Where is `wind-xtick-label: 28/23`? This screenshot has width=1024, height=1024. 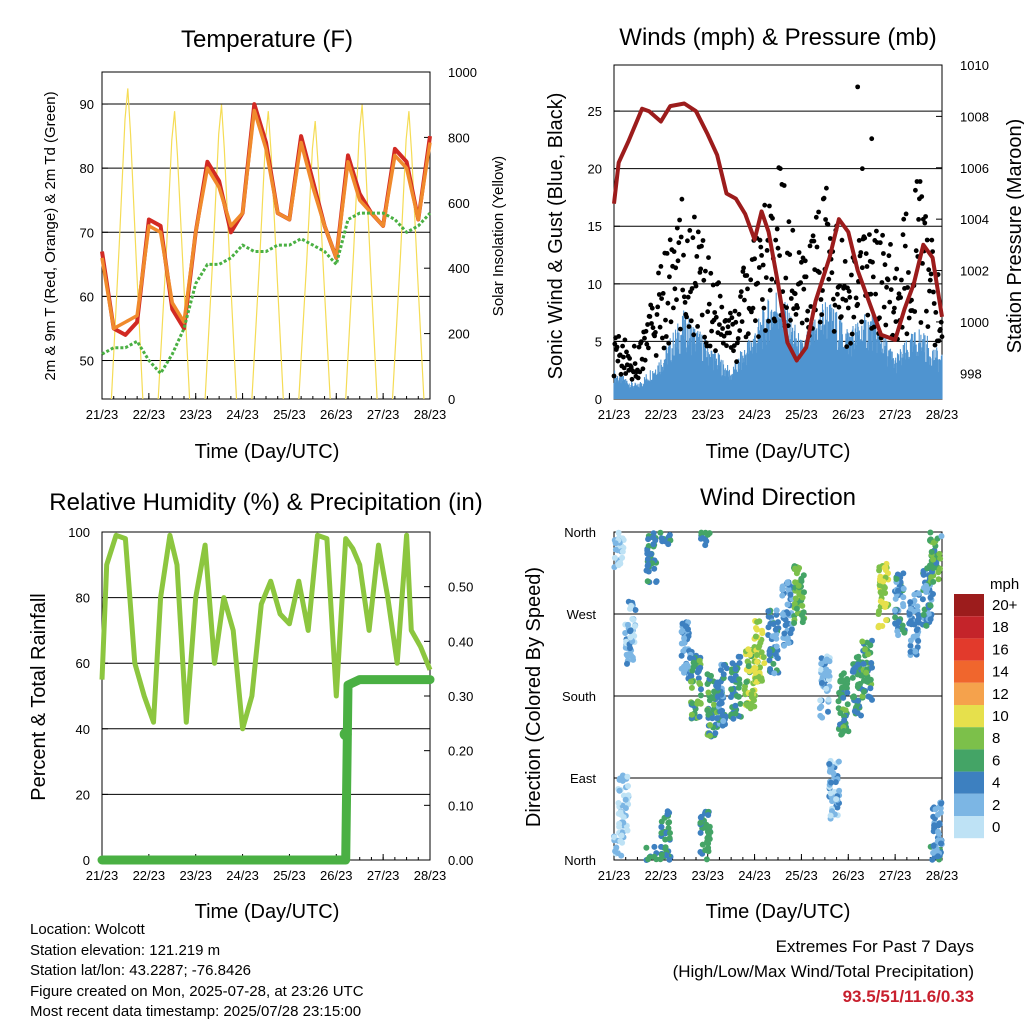
wind-xtick-label: 28/23 is located at coordinates (942, 414).